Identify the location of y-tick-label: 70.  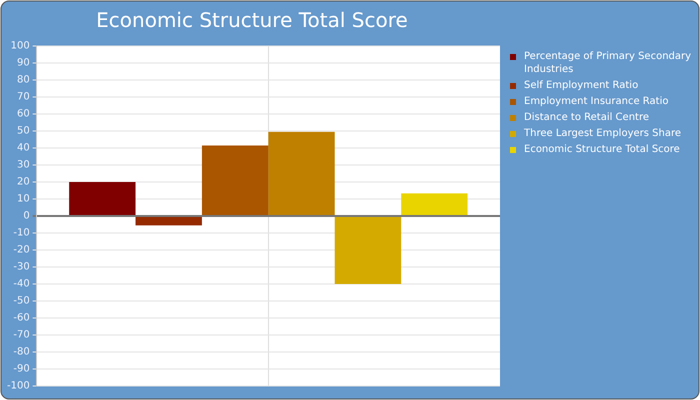
(23, 97).